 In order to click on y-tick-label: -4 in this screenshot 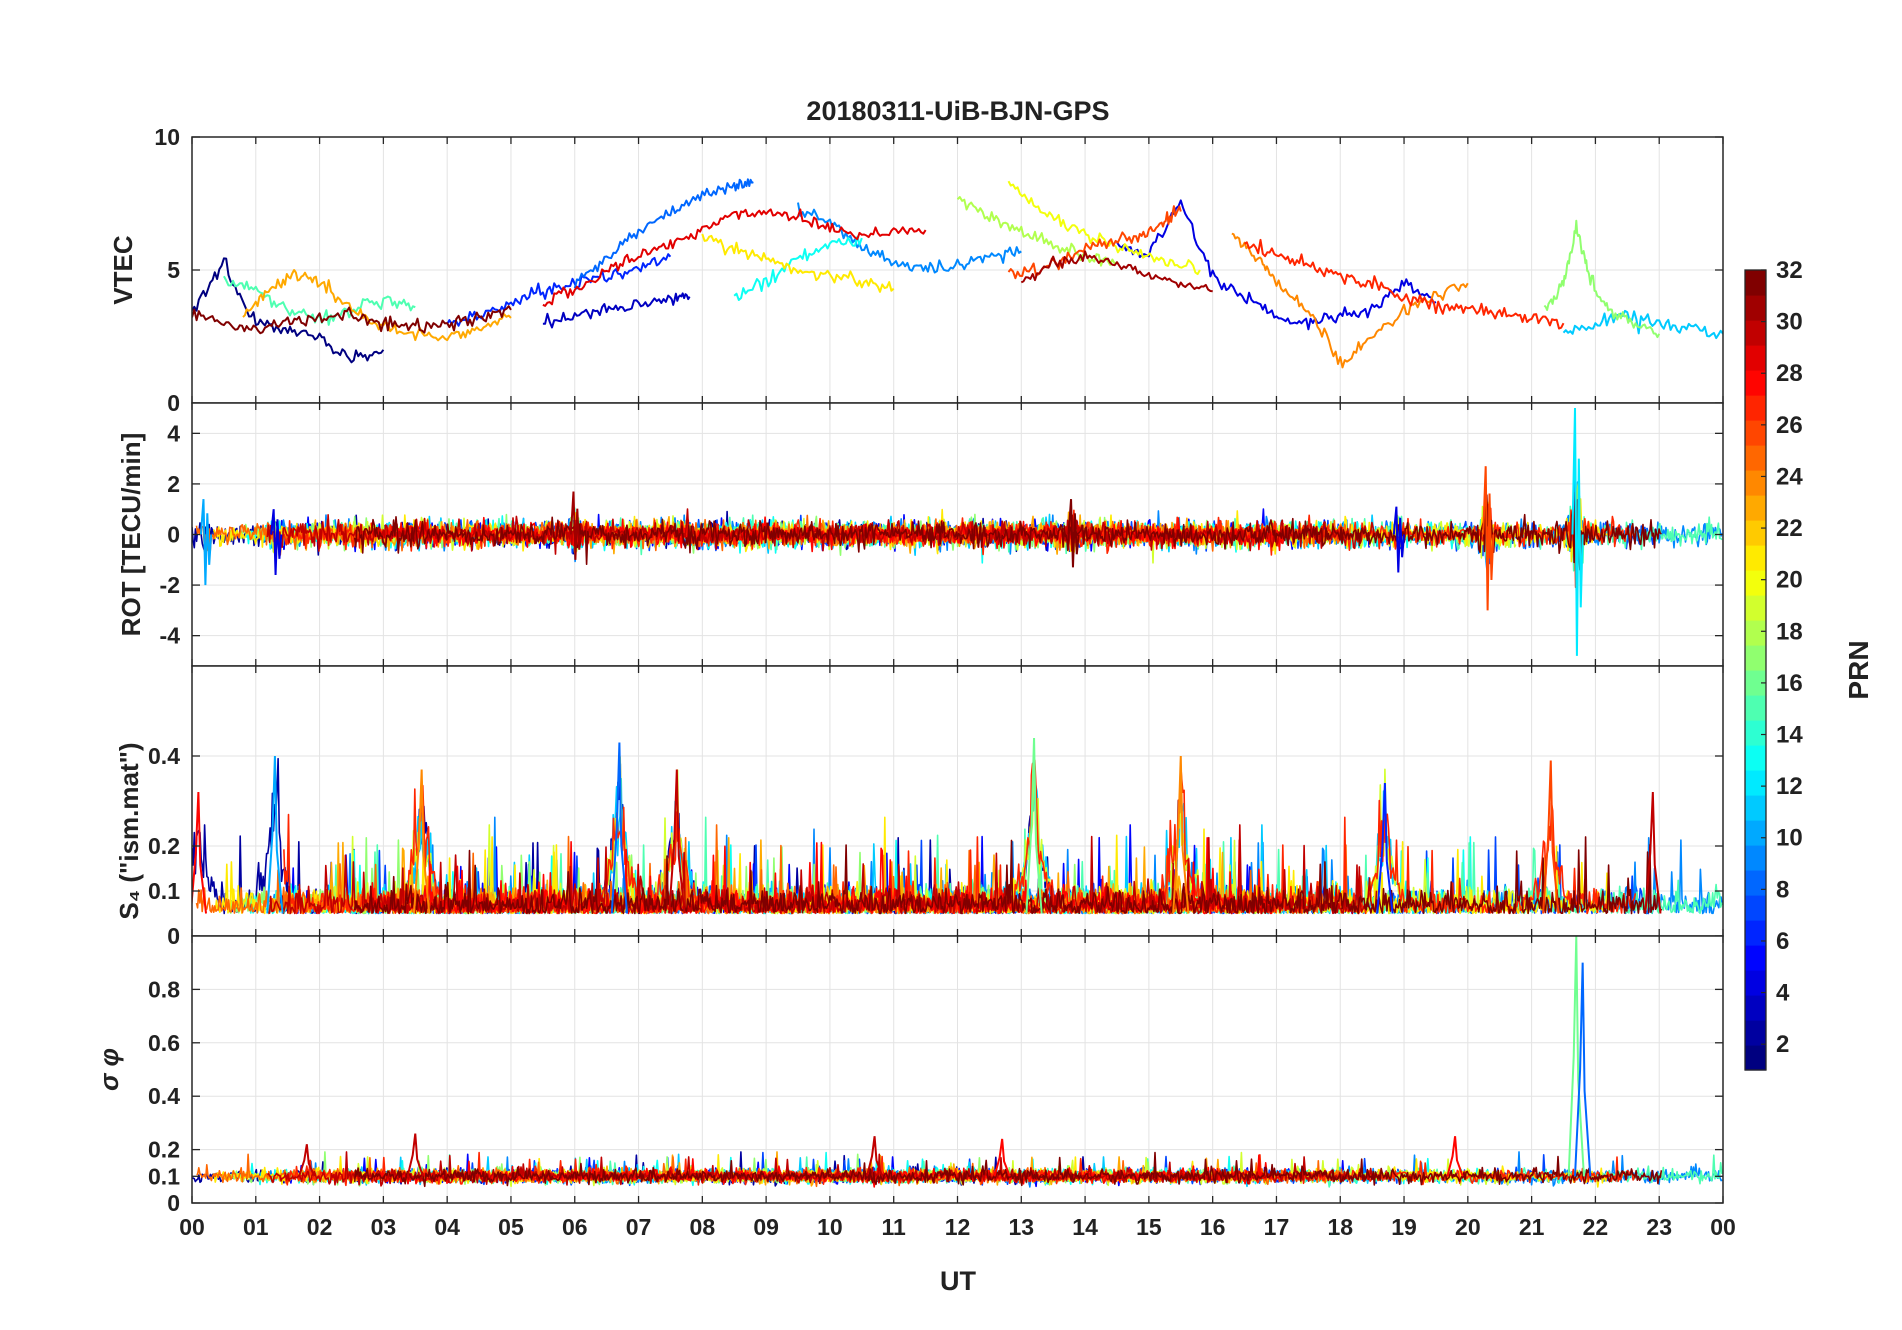, I will do `click(170, 636)`.